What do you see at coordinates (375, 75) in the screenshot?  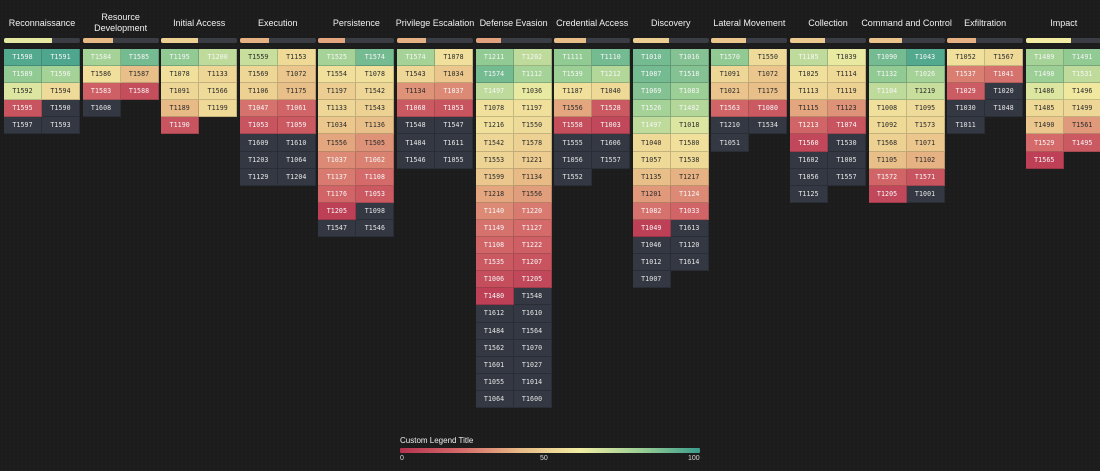 I see `technique-cell-t1078: T1078` at bounding box center [375, 75].